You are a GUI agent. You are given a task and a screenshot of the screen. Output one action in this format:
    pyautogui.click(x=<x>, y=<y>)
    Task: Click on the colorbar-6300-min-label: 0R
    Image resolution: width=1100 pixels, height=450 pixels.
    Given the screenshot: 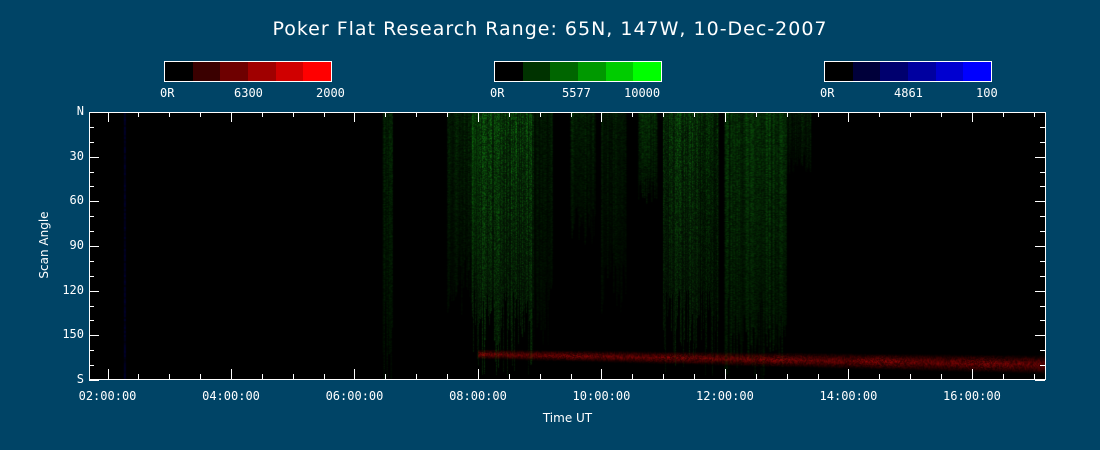 What is the action you would take?
    pyautogui.click(x=167, y=93)
    